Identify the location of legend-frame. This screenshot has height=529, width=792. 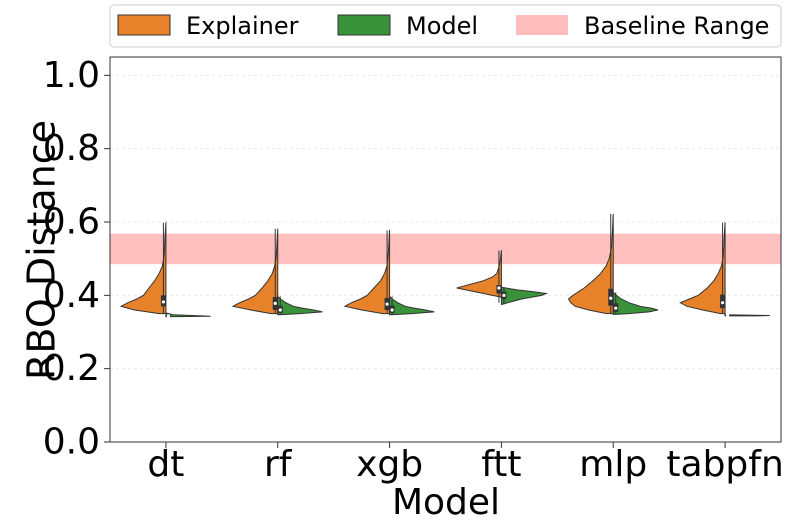
(445, 26).